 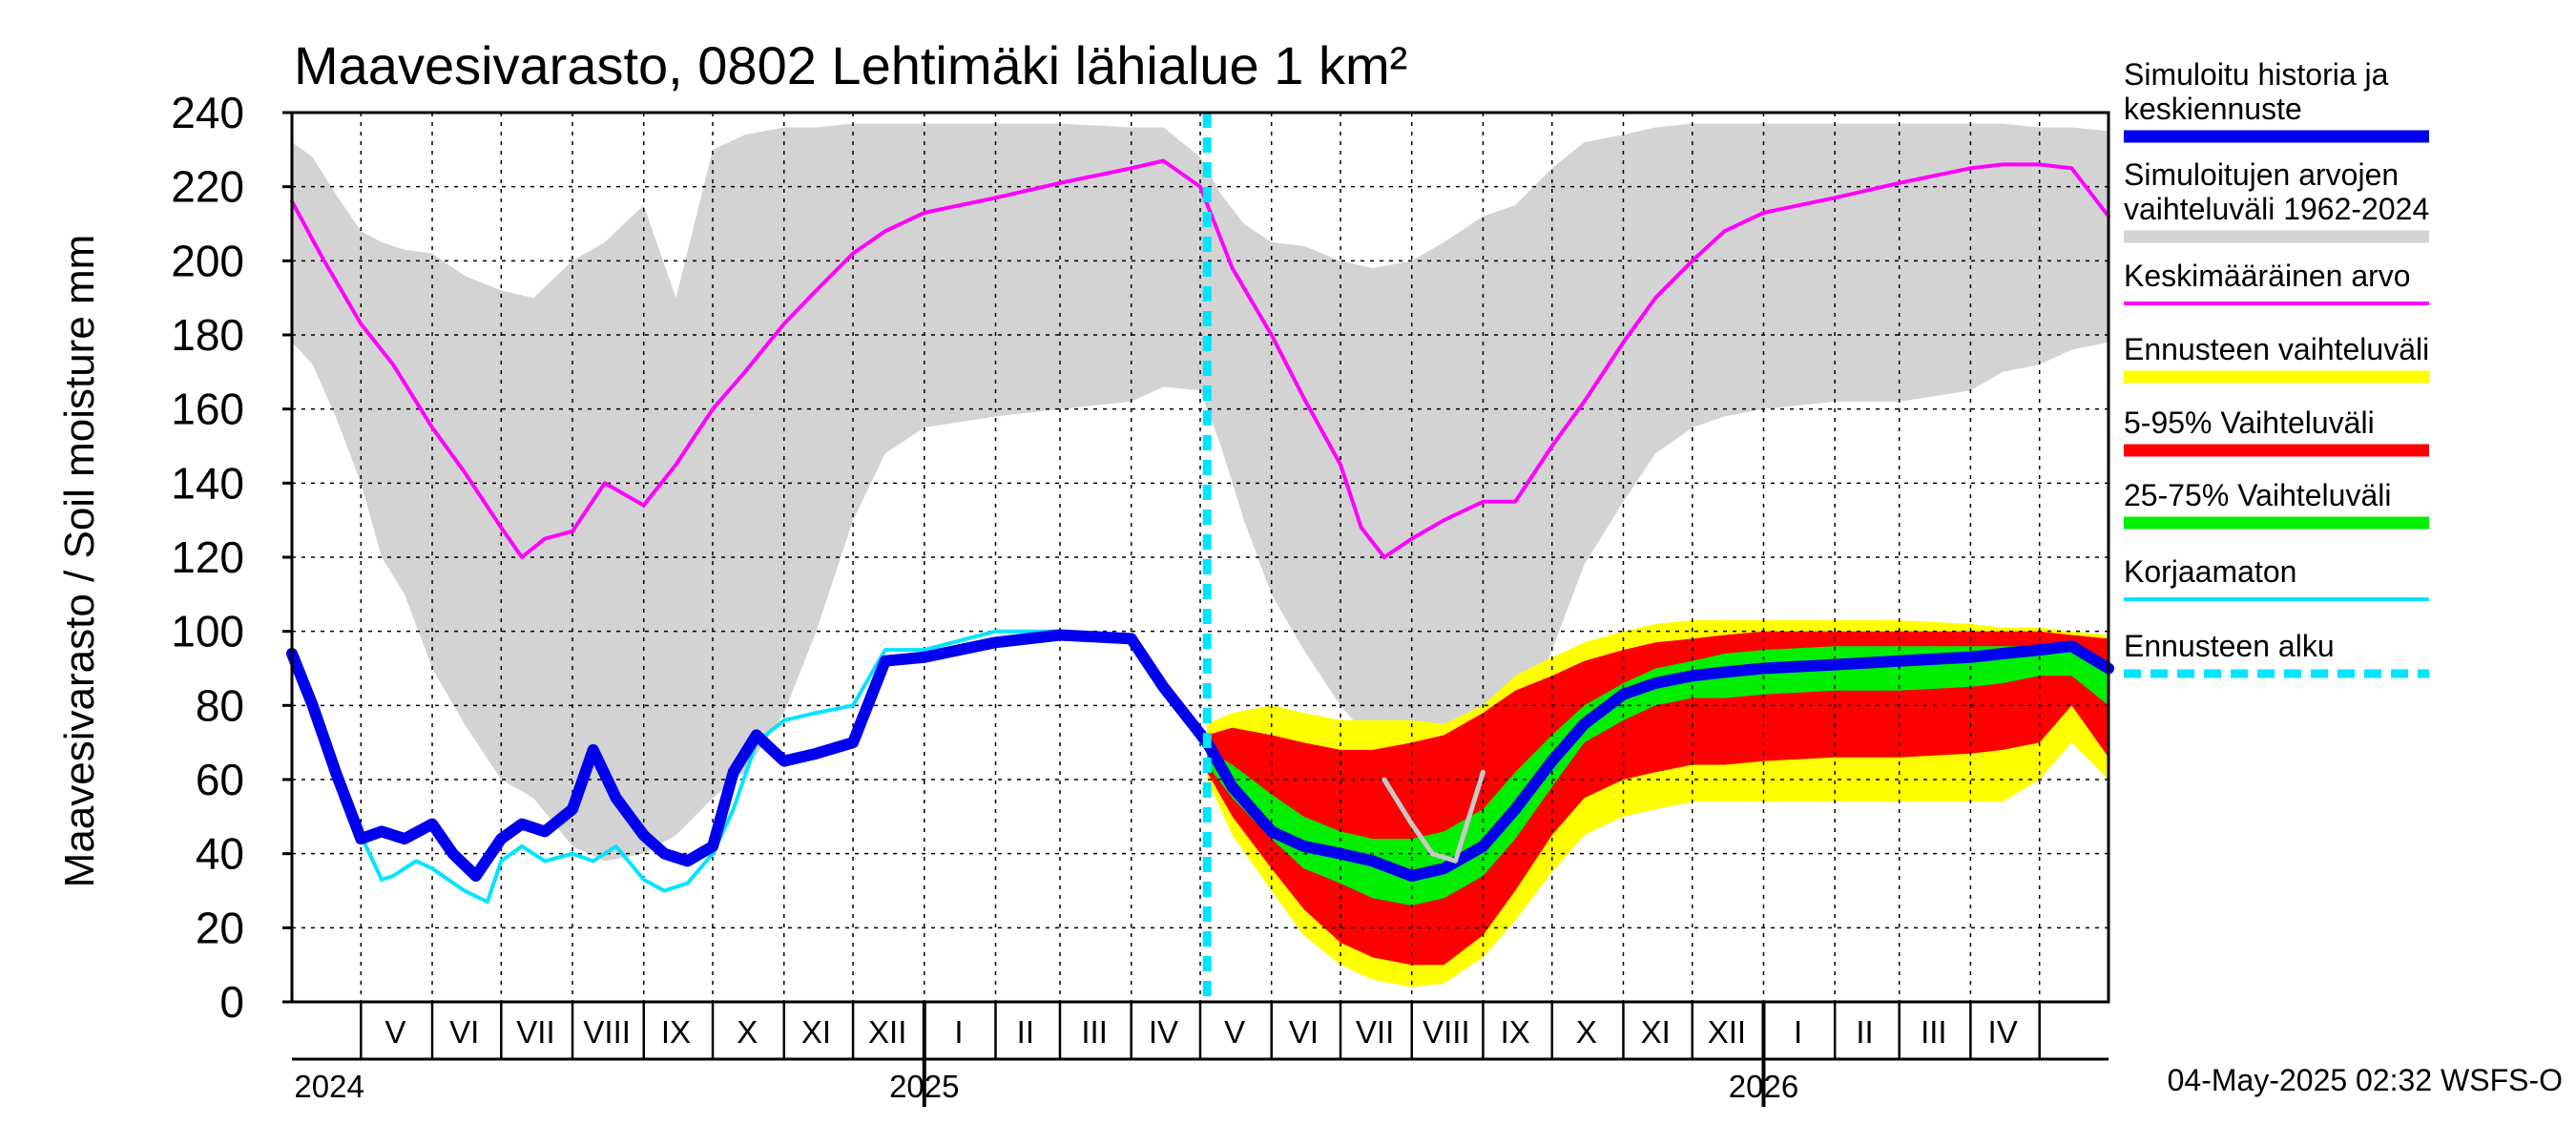 I want to click on x-tick-label-12: V, so click(x=1234, y=1032).